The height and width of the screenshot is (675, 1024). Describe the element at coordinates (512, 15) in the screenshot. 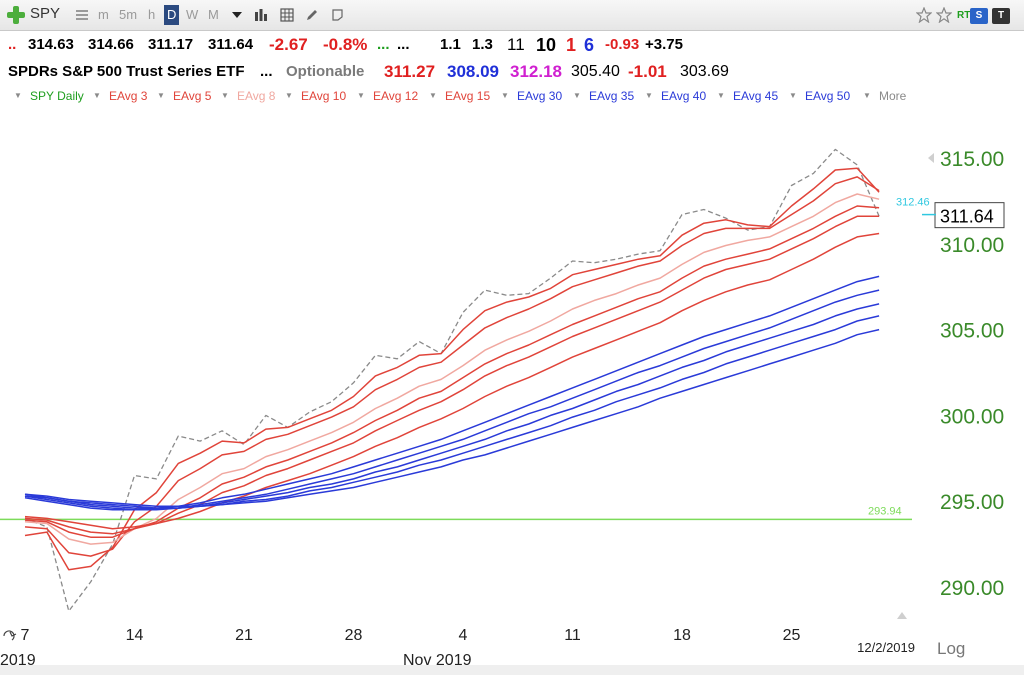

I see `toolbar: SPY m 5m h D W M RT S T` at that location.